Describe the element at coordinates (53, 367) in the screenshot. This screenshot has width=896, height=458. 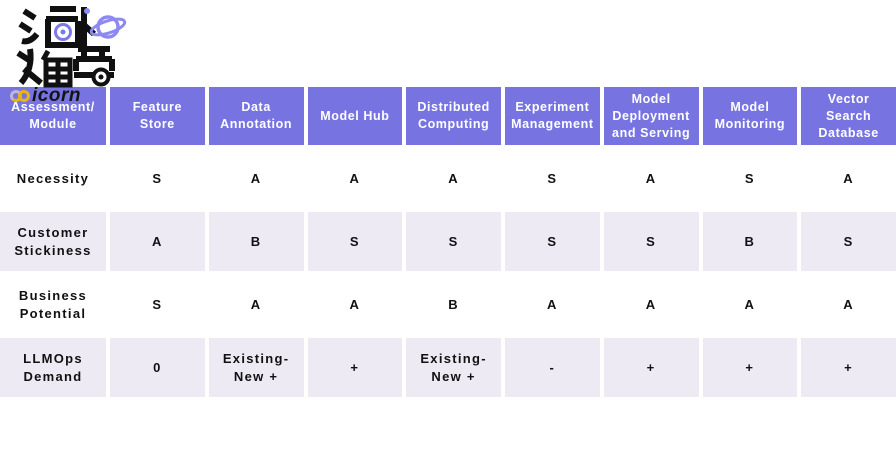
I see `row-label-llmops-demand: LLMOps Demand` at that location.